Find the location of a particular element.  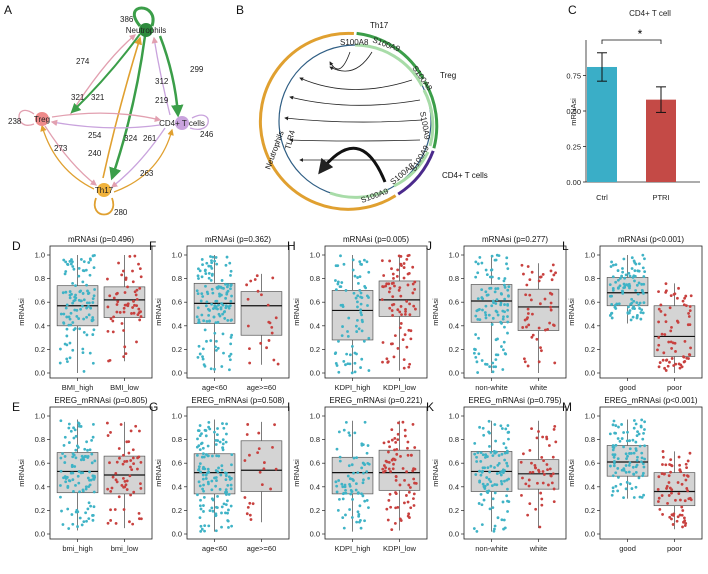

x-tick-label: KDPI_low is located at coordinates (400, 387).